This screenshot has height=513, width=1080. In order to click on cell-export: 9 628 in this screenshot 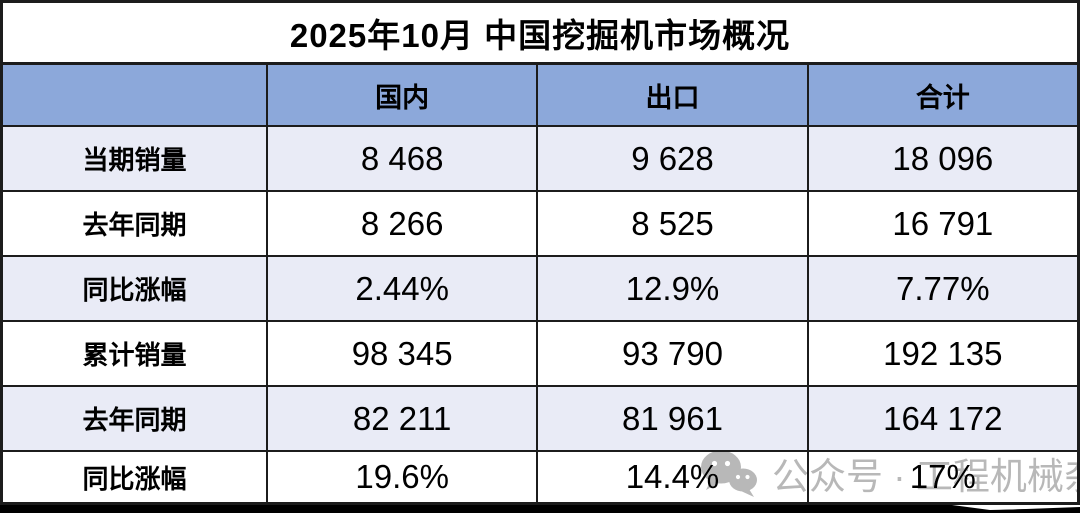, I will do `click(671, 158)`.